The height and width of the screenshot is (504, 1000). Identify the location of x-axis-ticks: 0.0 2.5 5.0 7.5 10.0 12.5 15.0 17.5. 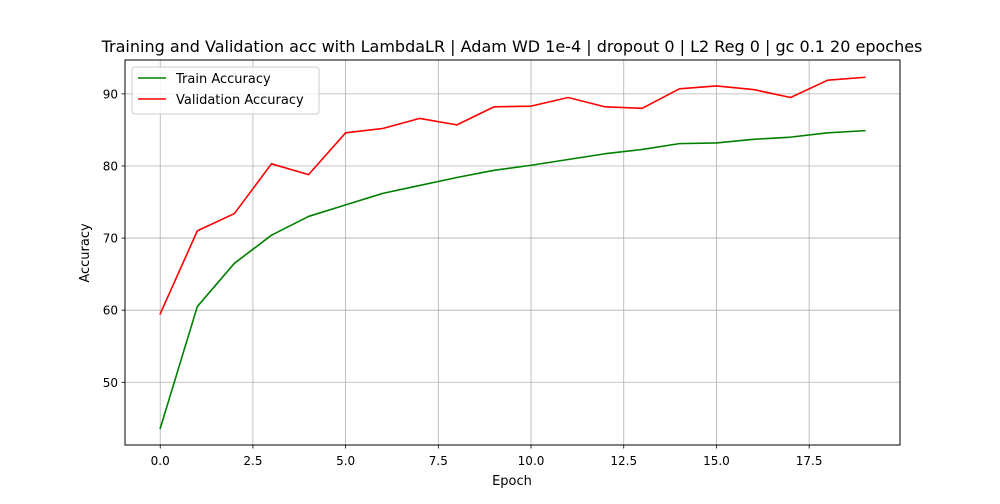
(487, 456).